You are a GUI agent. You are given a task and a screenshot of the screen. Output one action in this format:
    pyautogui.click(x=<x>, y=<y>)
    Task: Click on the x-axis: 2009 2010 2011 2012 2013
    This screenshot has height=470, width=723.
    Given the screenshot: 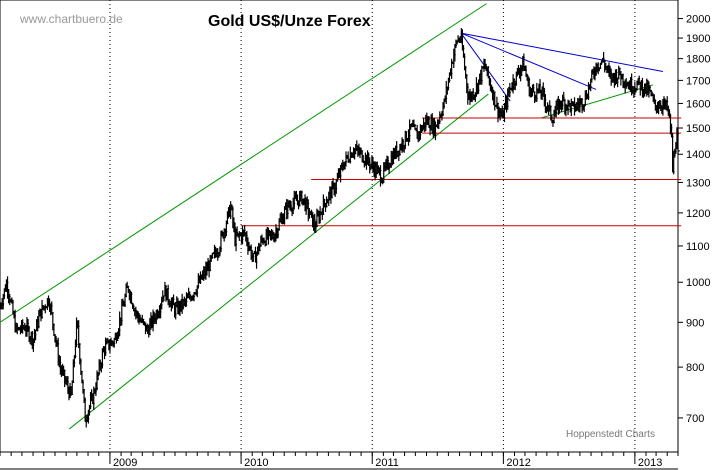 What is the action you would take?
    pyautogui.click(x=339, y=461)
    